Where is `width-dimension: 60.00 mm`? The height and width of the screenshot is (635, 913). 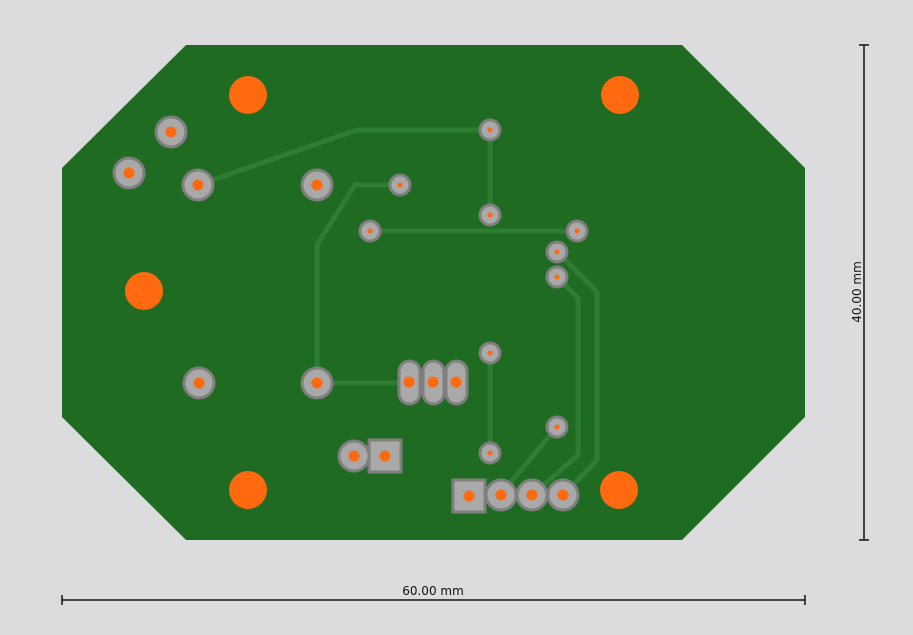
width-dimension: 60.00 mm is located at coordinates (433, 594).